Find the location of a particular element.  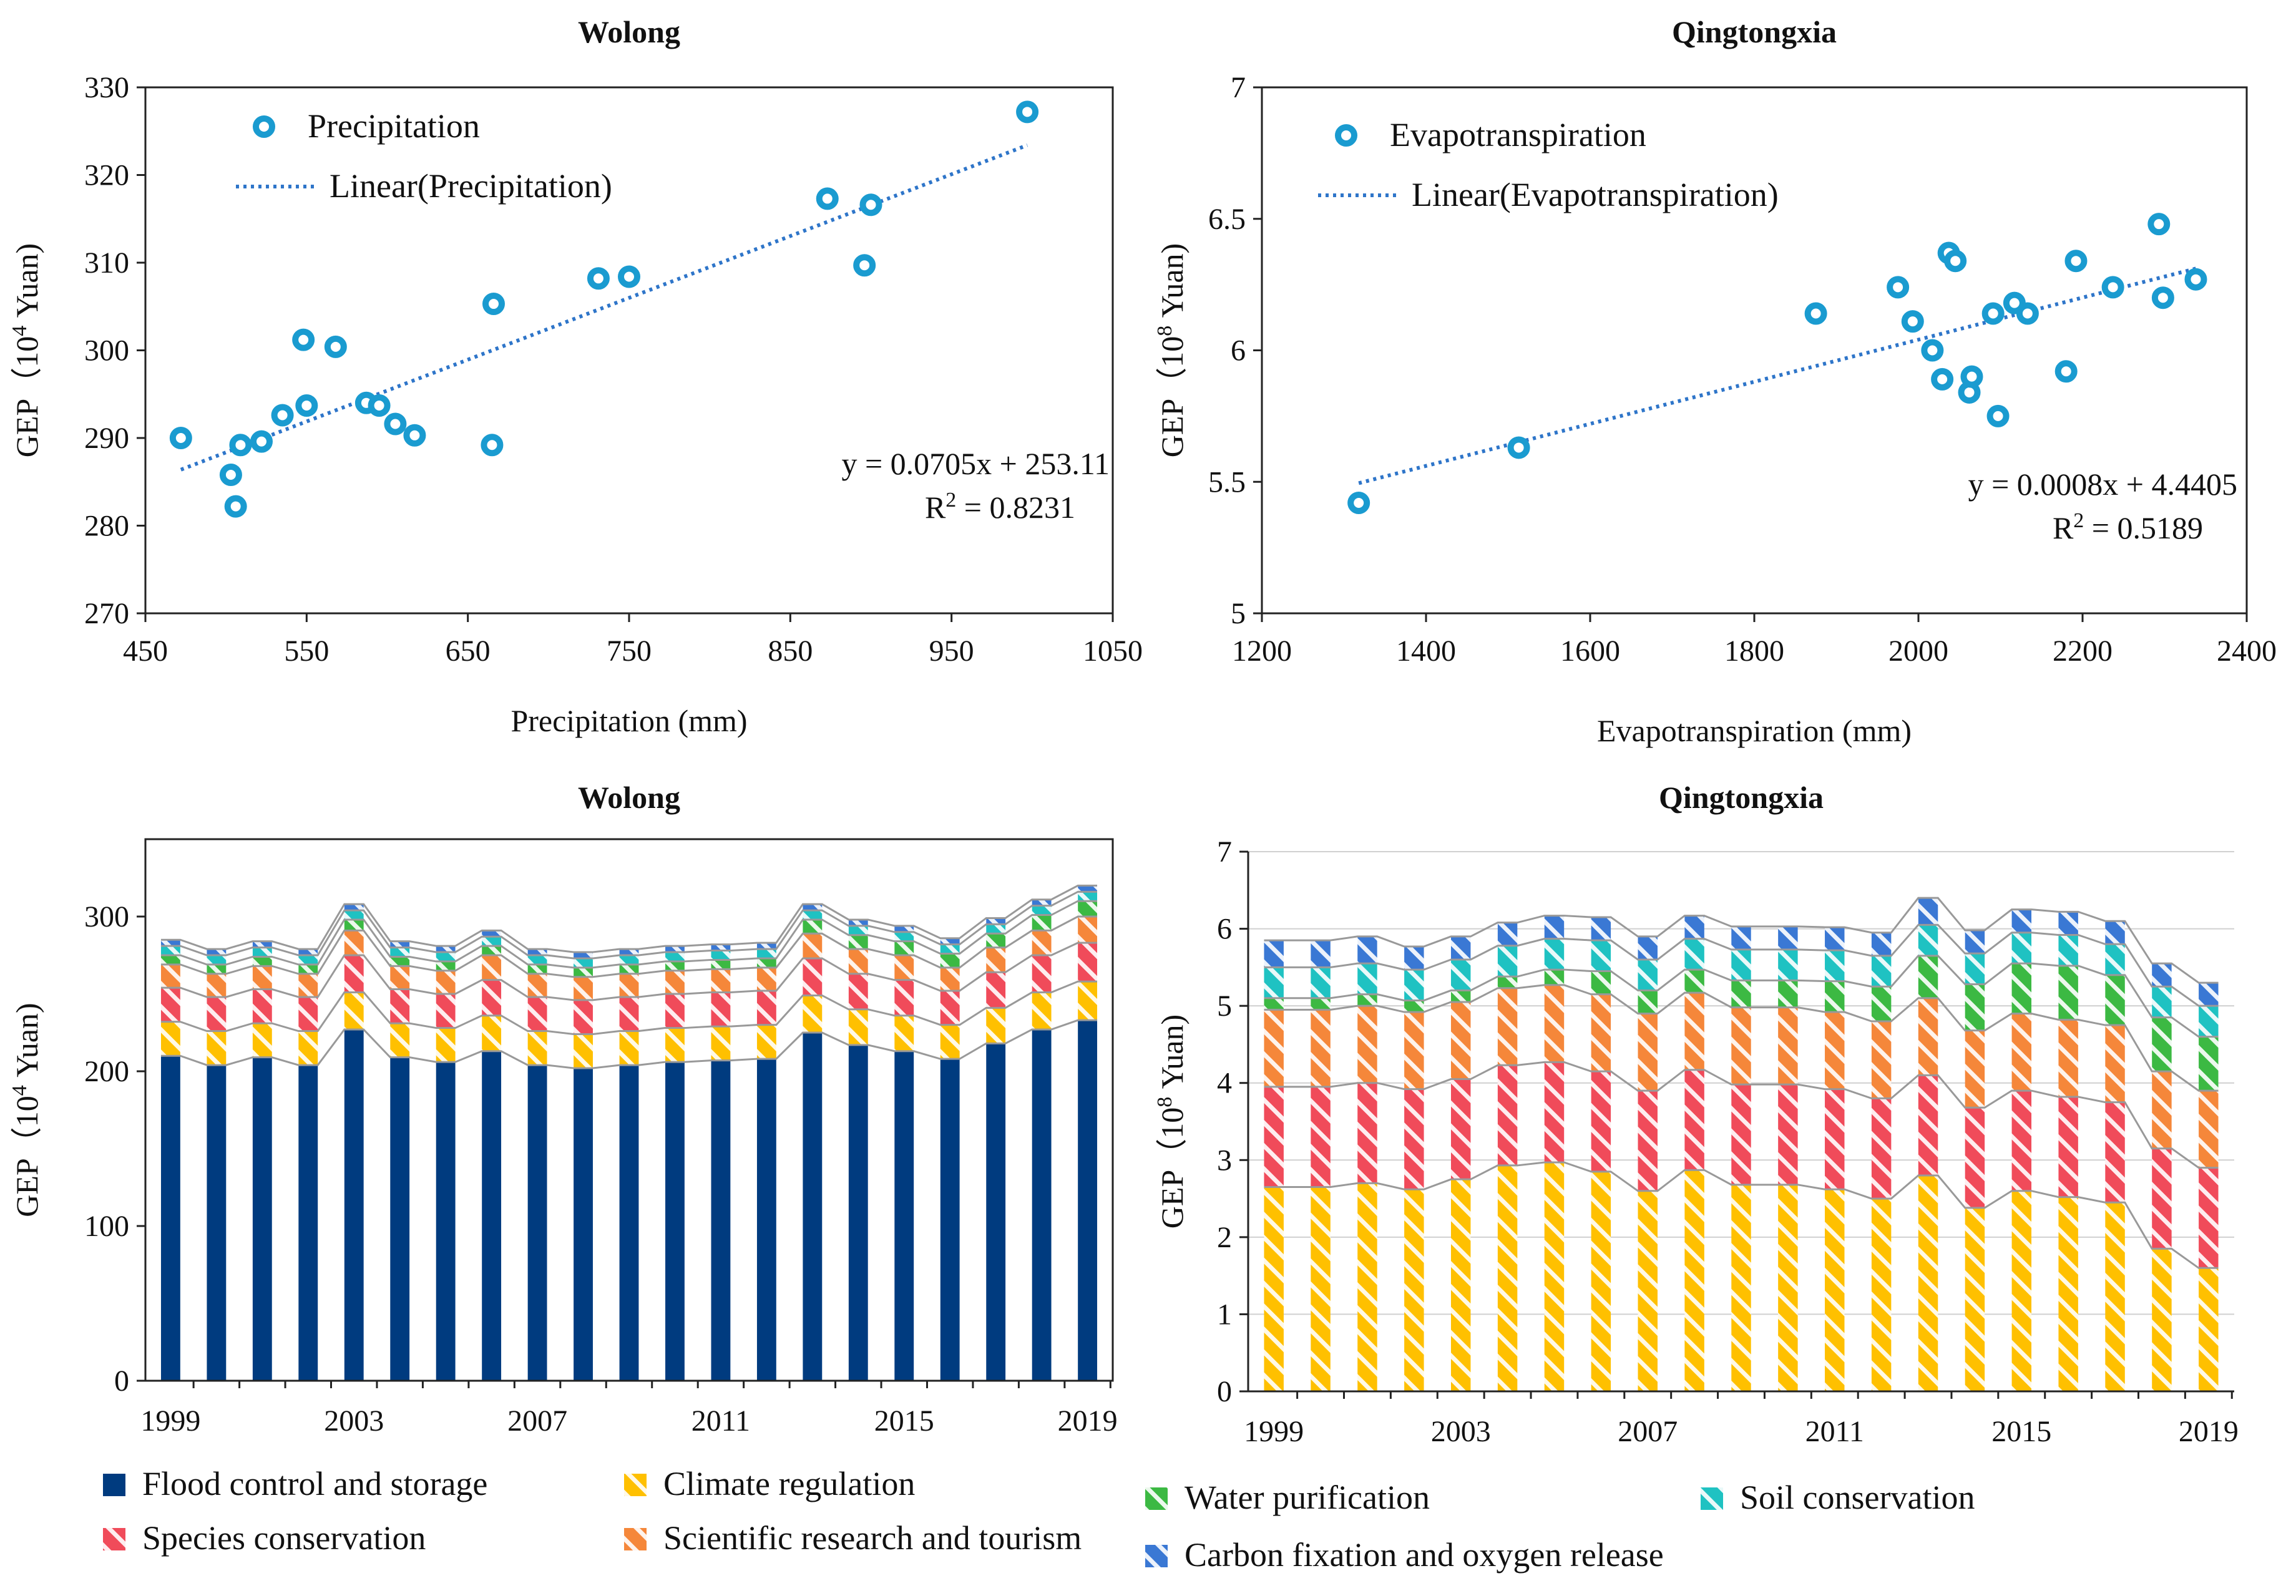

x-tick-label: 550 is located at coordinates (306, 651).